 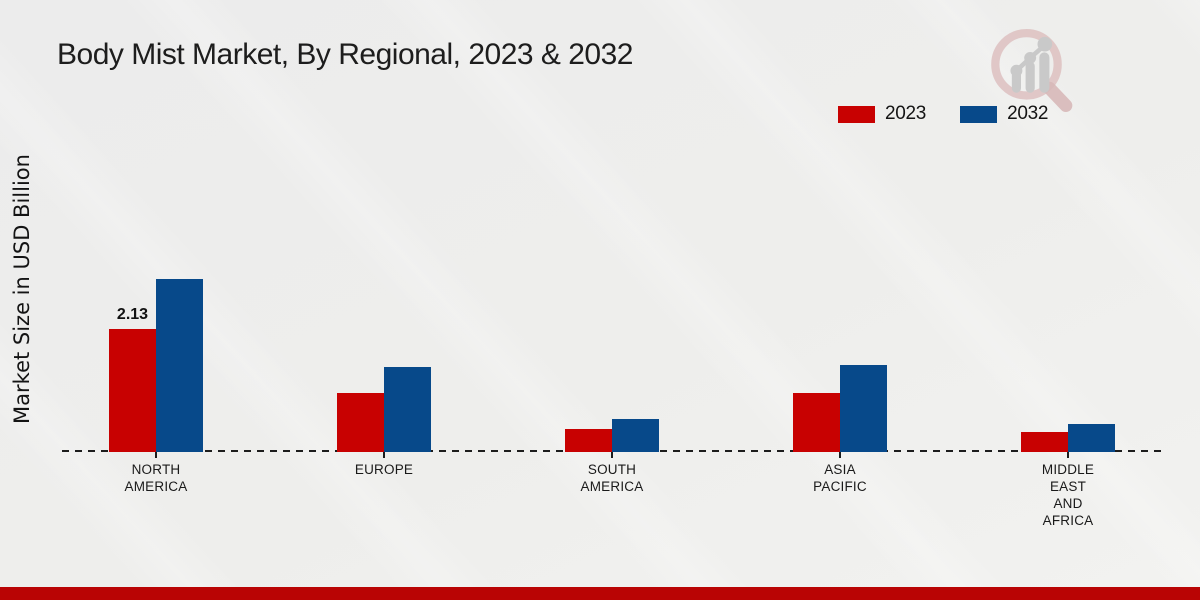 What do you see at coordinates (1044, 442) in the screenshot?
I see `bar-middle-east-and-africa-2023` at bounding box center [1044, 442].